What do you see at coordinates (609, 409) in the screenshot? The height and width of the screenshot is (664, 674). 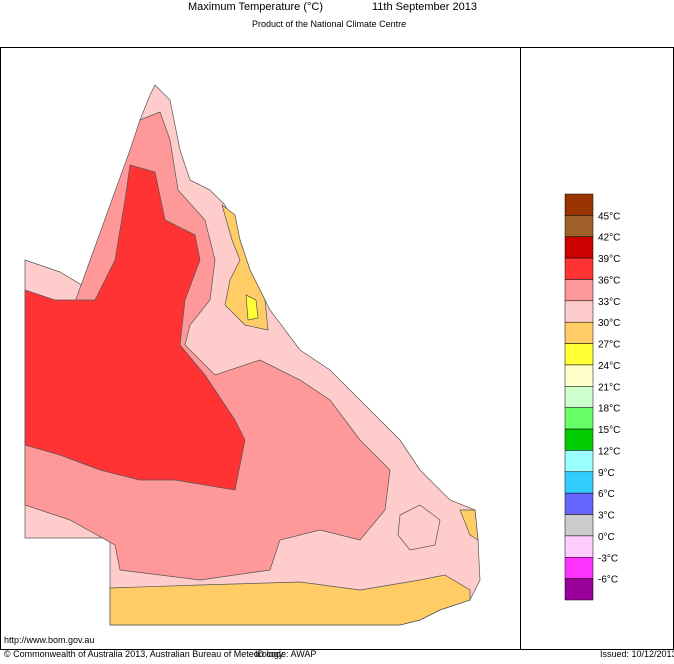 I see `legend-label: 18°C` at bounding box center [609, 409].